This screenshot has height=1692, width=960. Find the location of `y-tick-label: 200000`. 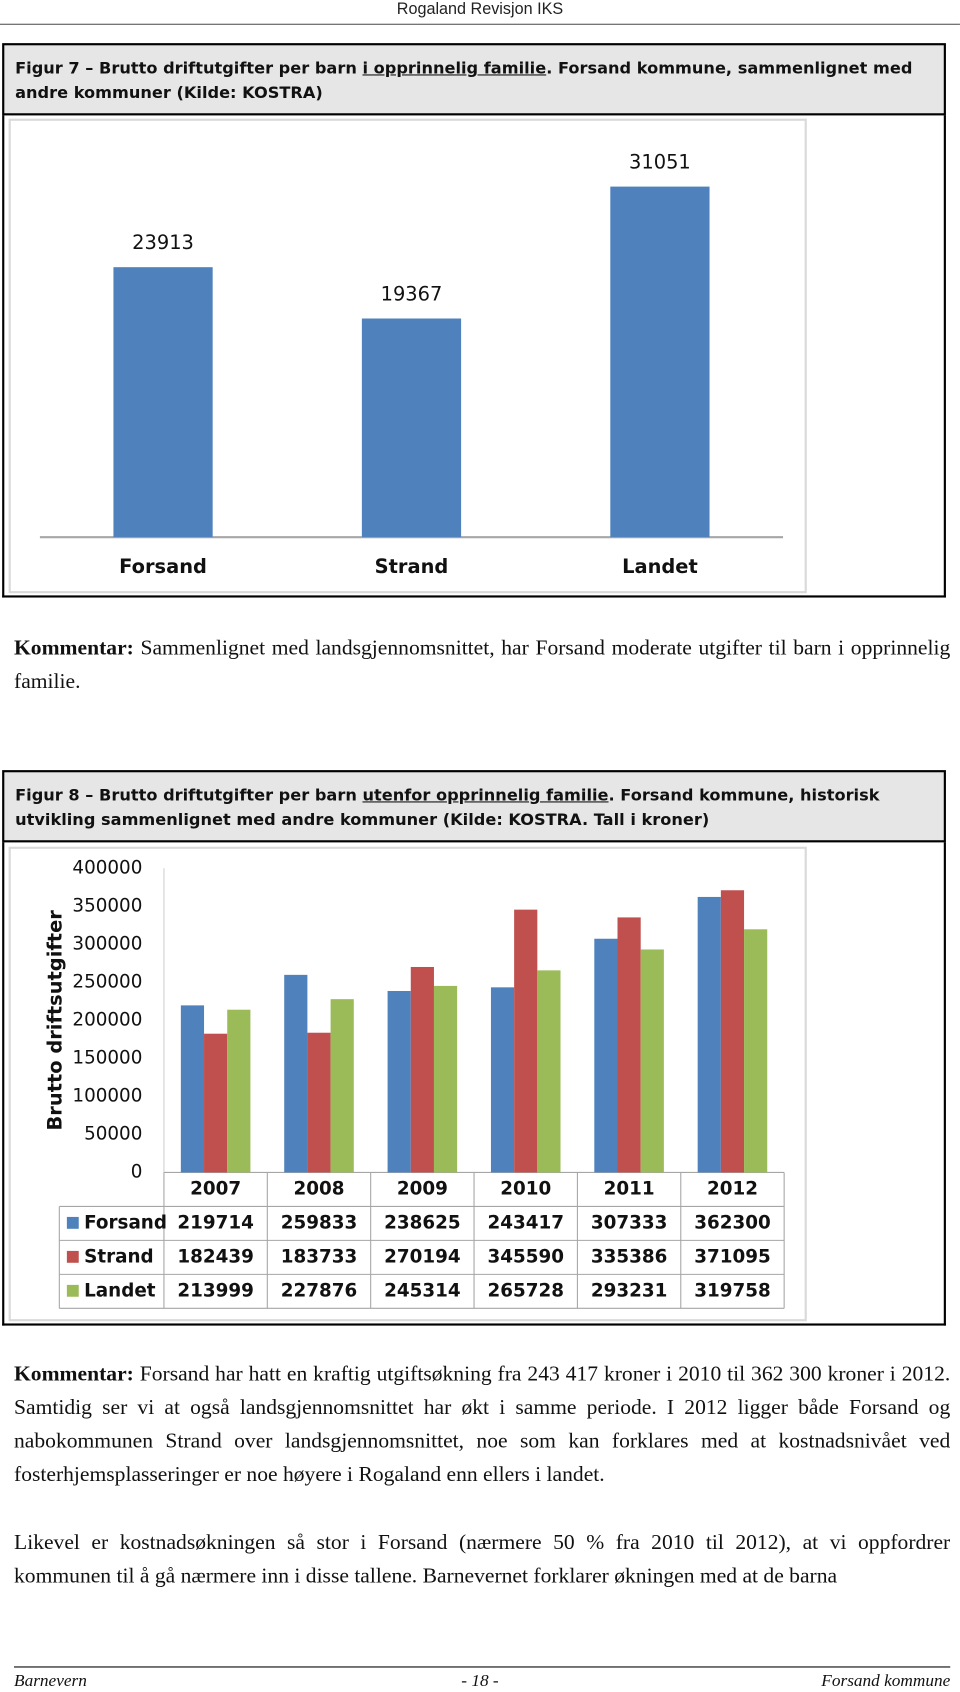

y-tick-label: 200000 is located at coordinates (107, 1019).